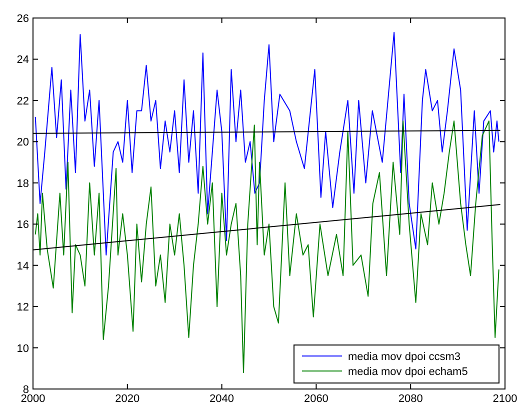 Image resolution: width=519 pixels, height=405 pixels. I want to click on x-tick-label: 2020, so click(127, 399).